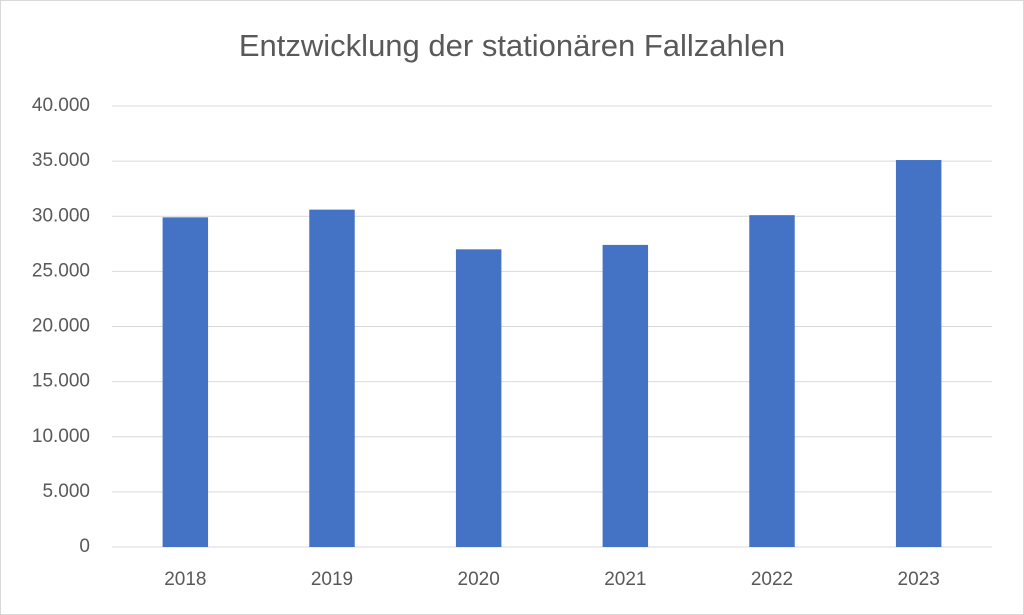 The height and width of the screenshot is (615, 1024). Describe the element at coordinates (625, 579) in the screenshot. I see `x-tick-label: 2021` at that location.